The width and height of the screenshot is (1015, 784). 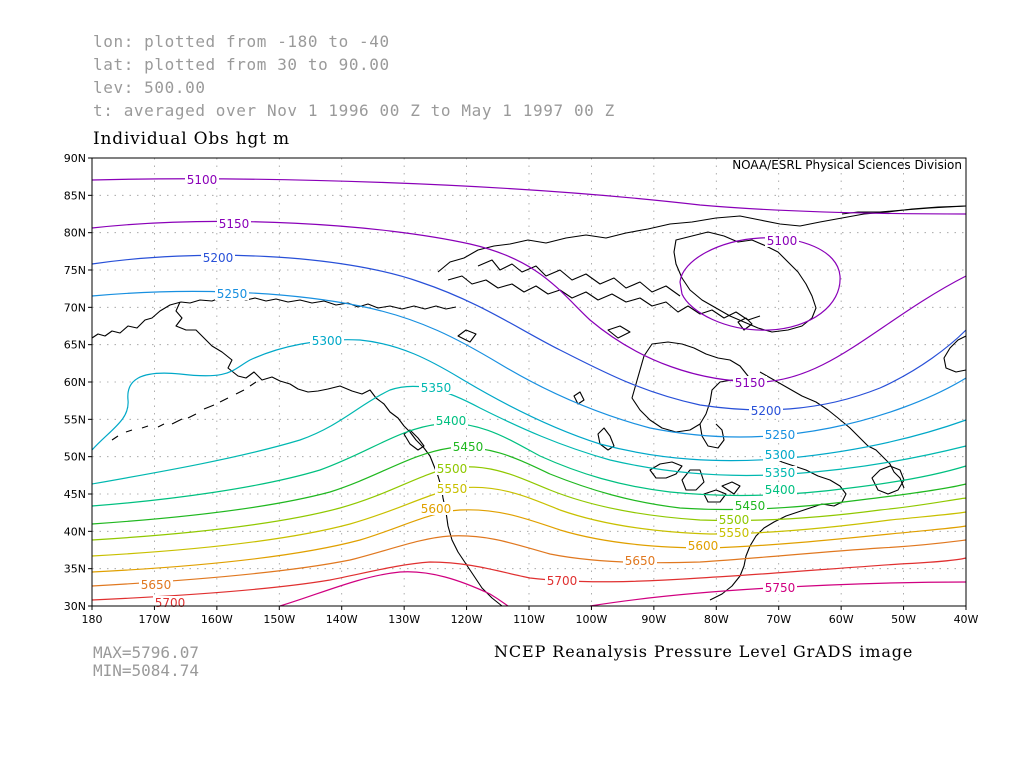 What do you see at coordinates (75, 606) in the screenshot?
I see `lat-tick-label: 30N` at bounding box center [75, 606].